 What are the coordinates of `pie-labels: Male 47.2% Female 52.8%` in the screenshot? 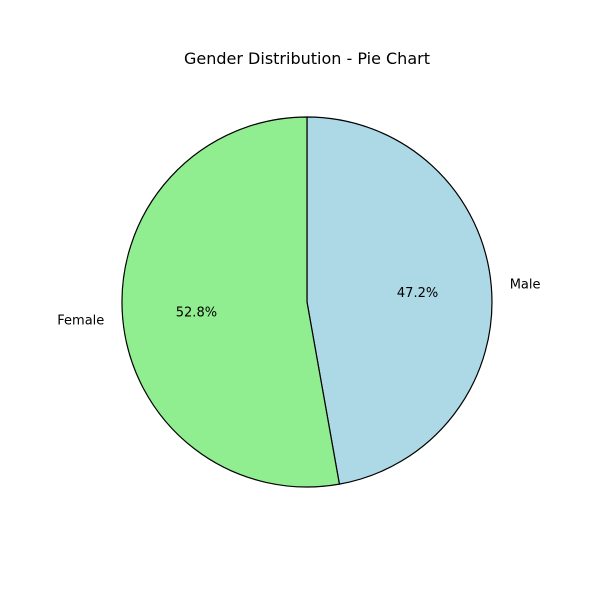 It's located at (298, 303).